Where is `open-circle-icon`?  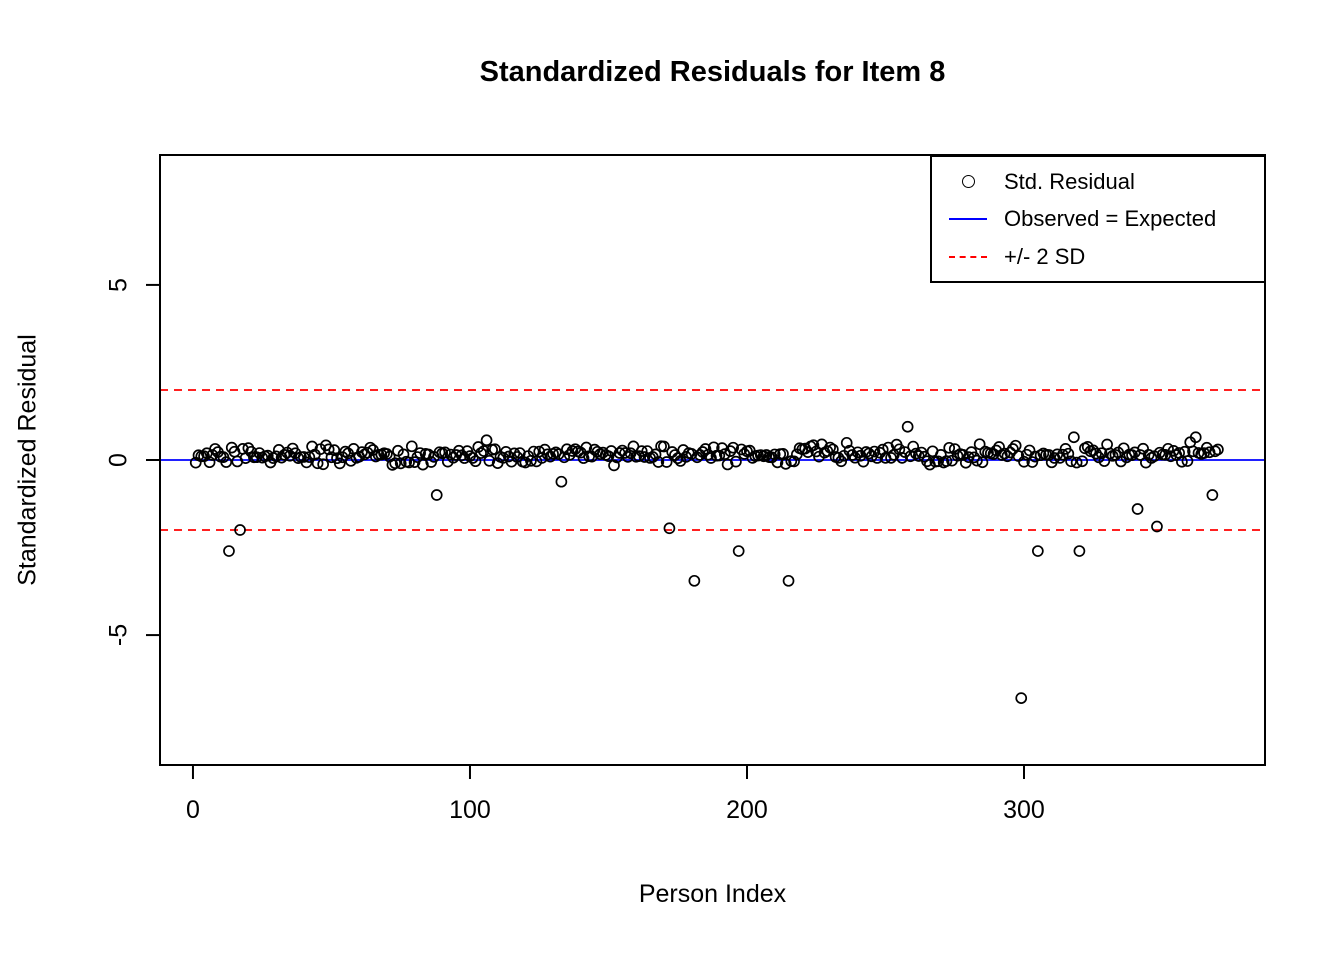 open-circle-icon is located at coordinates (968, 181).